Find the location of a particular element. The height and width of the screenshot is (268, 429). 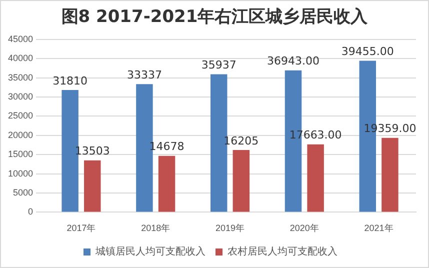

x-tick-label: 2018年 is located at coordinates (155, 228).